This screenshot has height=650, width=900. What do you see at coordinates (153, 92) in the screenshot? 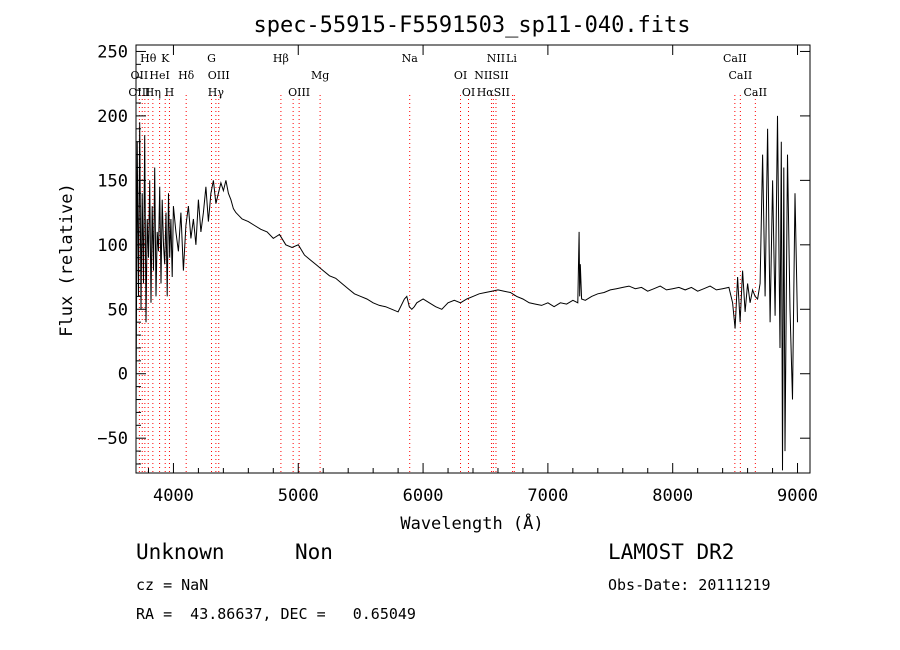
I see `marker-label: Hη` at bounding box center [153, 92].